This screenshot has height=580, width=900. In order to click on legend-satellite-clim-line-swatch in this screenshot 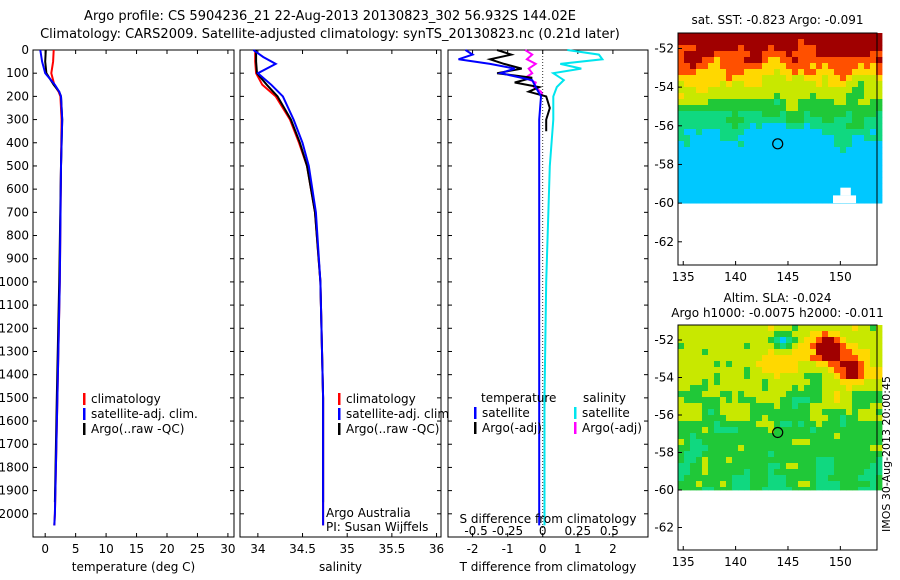, I will do `click(84, 414)`.